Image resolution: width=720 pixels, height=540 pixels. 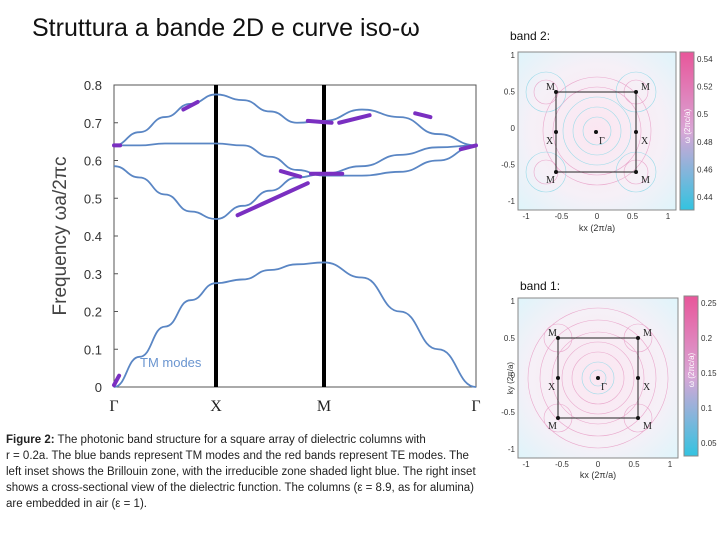 I want to click on x-tick-label: M, so click(x=324, y=406).